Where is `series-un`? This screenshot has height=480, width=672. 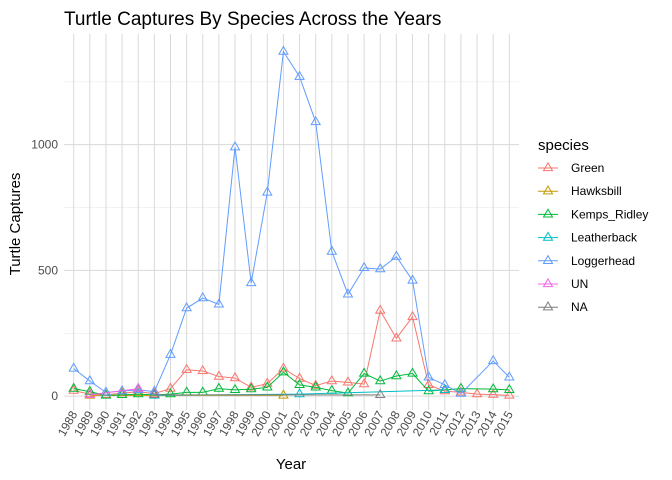
series-un is located at coordinates (114, 390).